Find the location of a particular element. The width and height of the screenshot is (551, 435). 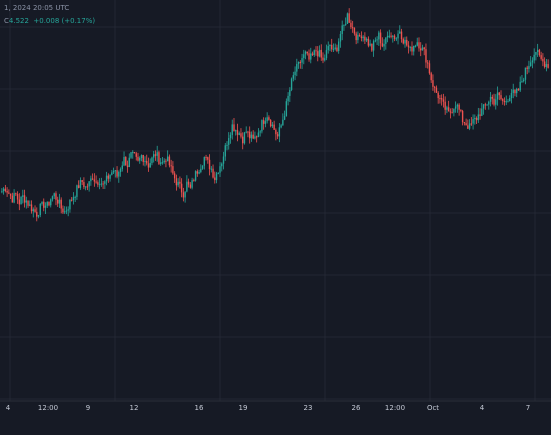

time-axis: 4 12:00 9 12 16 19 23 26 12:00 Oct 4 7 is located at coordinates (268, 408).